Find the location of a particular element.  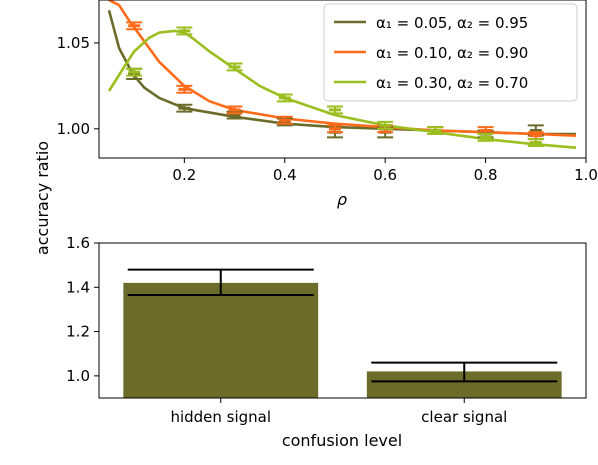

x-tick-label: 0.8 is located at coordinates (486, 175).